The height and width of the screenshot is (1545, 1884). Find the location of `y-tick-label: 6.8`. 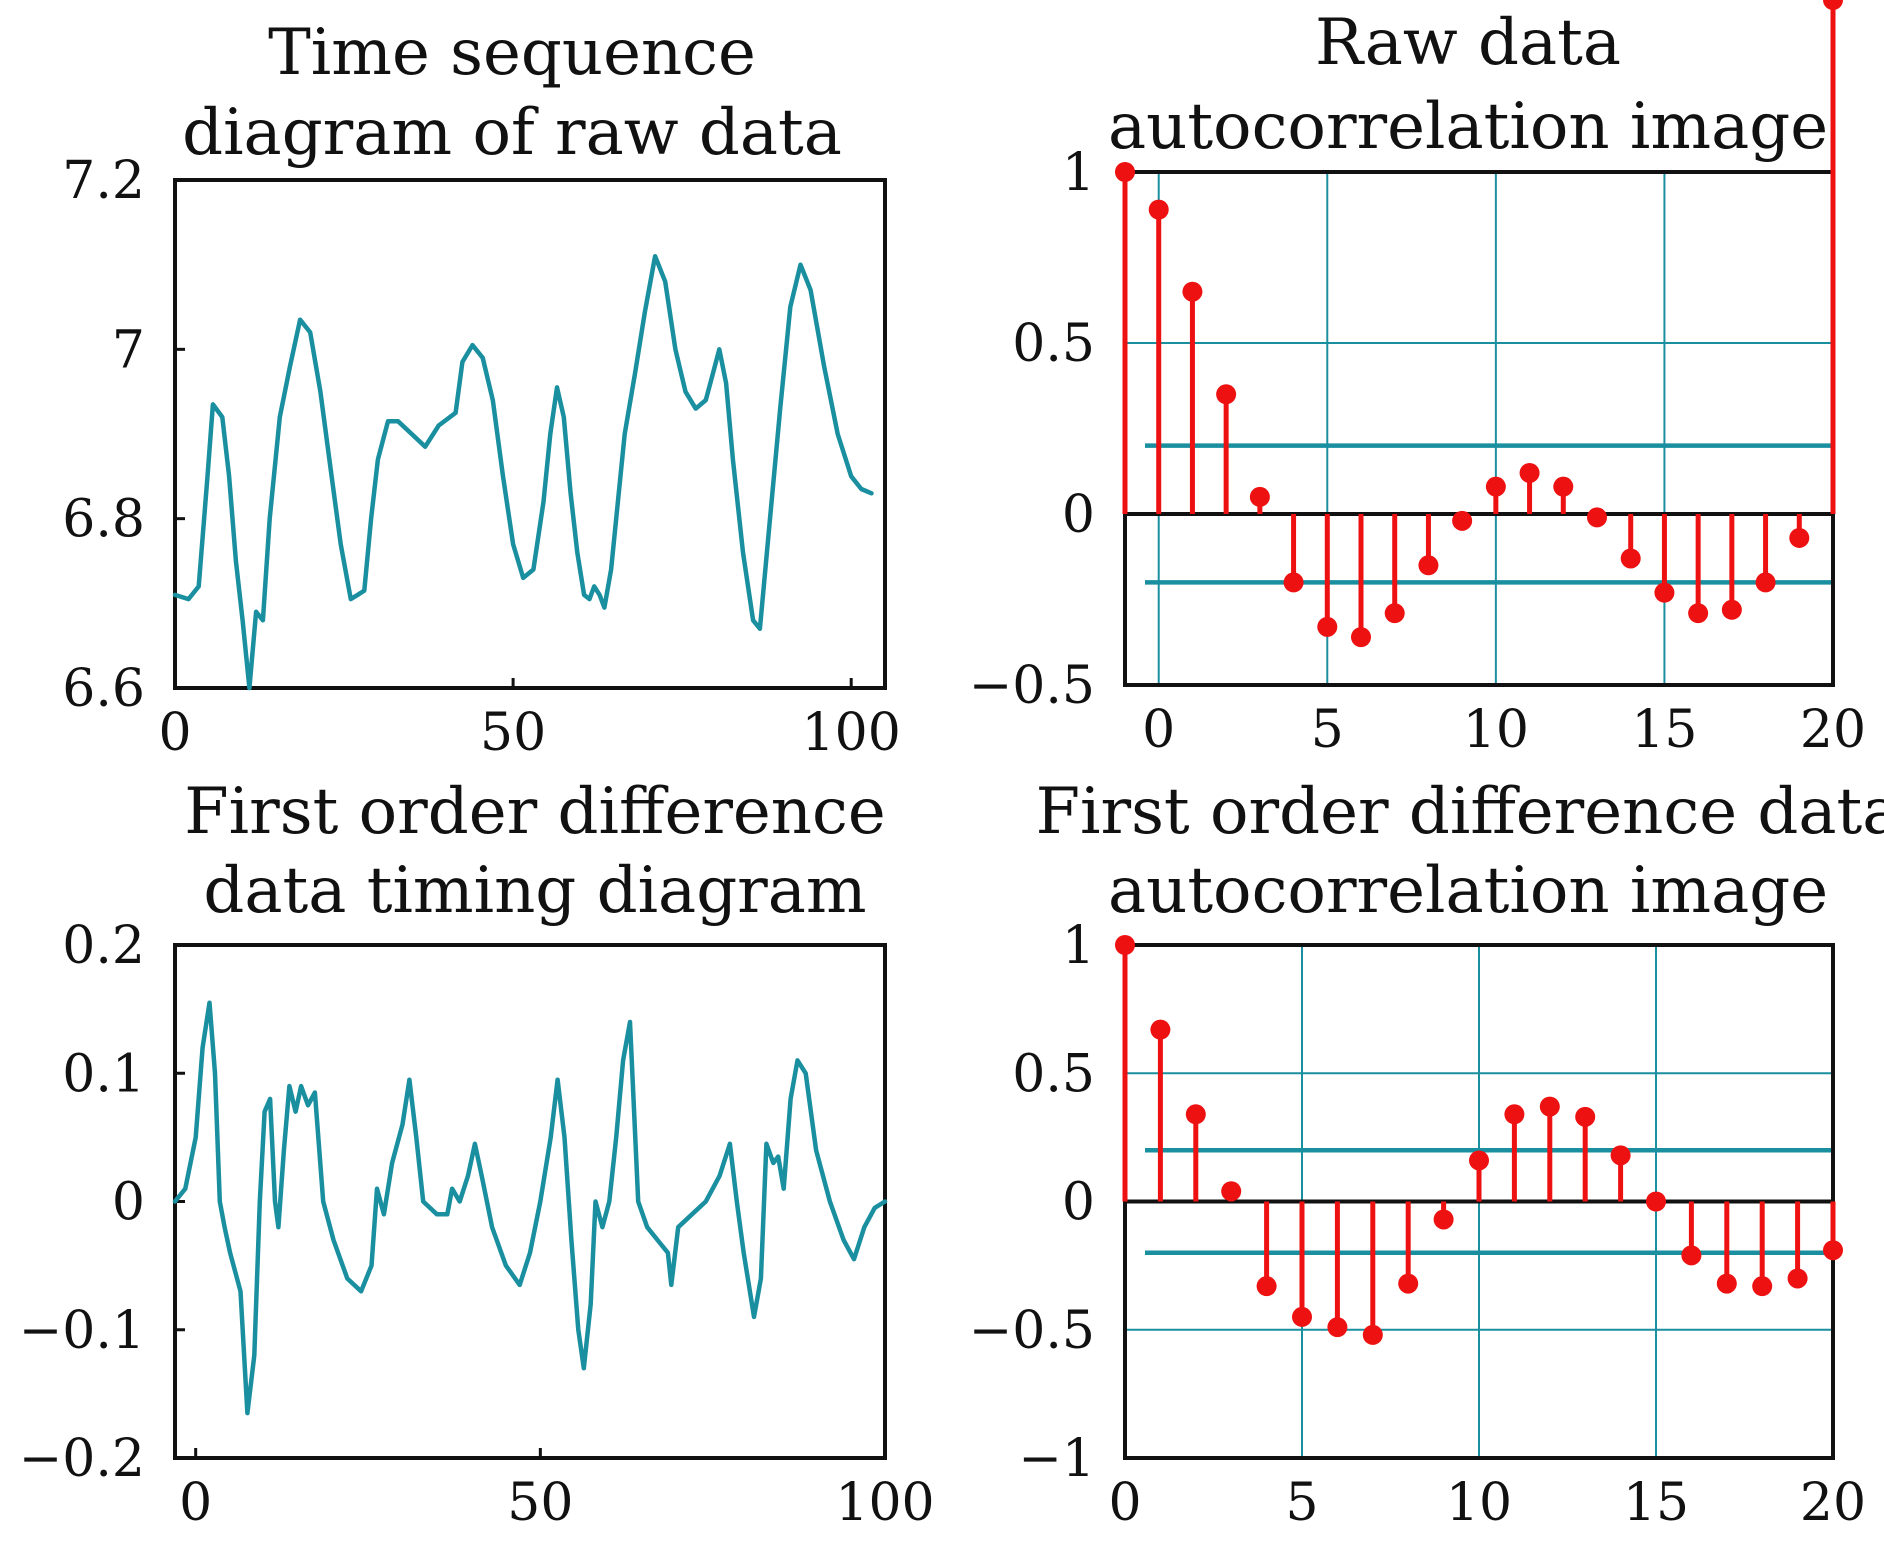

y-tick-label: 6.8 is located at coordinates (103, 520).